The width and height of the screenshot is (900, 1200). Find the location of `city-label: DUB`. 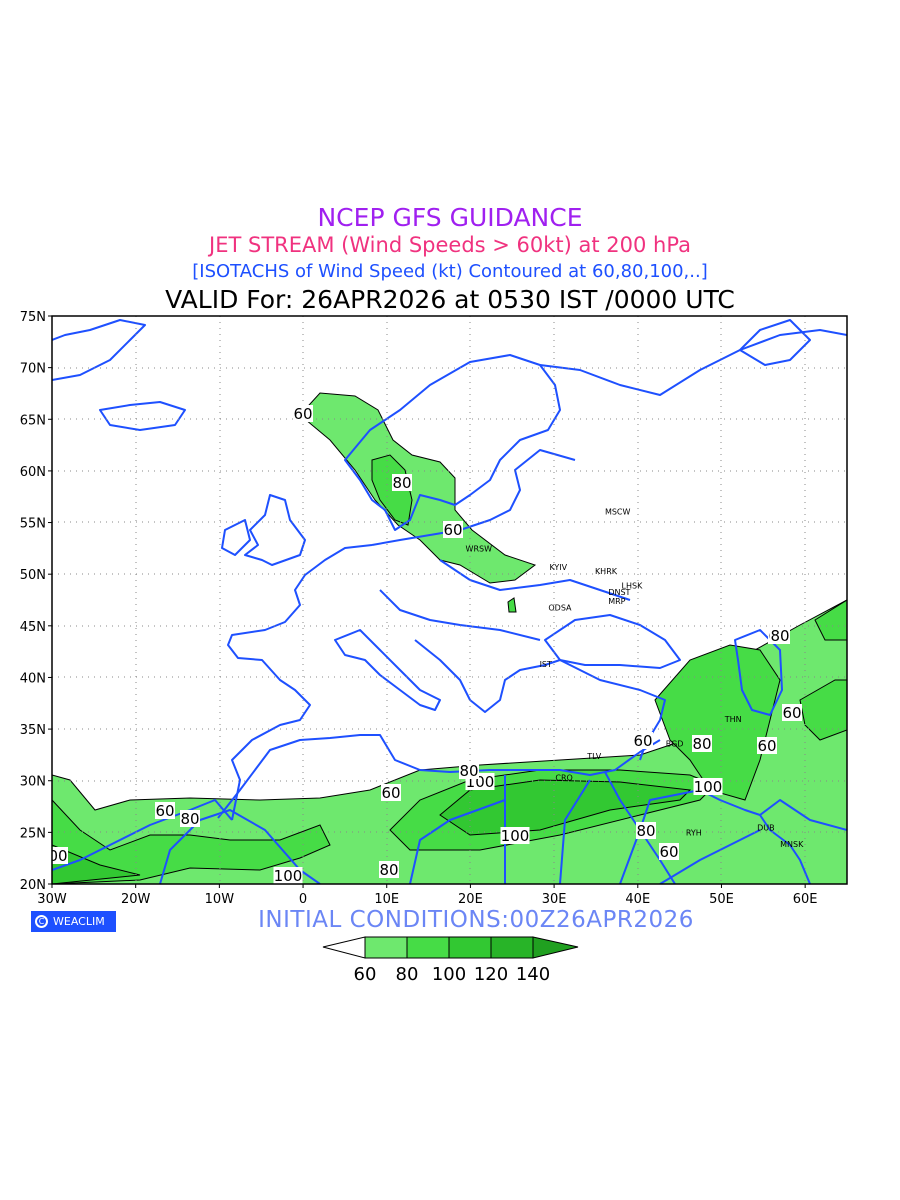

city-label: DUB is located at coordinates (766, 827).